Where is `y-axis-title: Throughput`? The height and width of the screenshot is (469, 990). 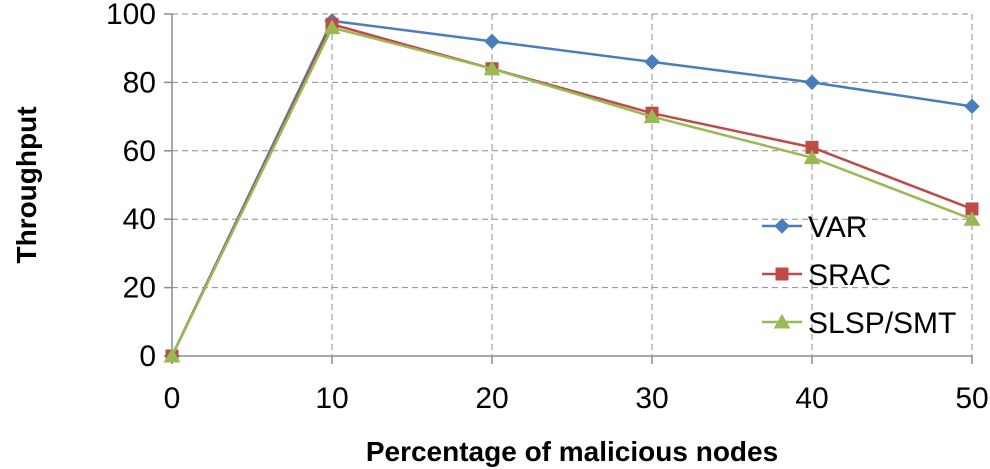
y-axis-title: Throughput is located at coordinates (26, 184).